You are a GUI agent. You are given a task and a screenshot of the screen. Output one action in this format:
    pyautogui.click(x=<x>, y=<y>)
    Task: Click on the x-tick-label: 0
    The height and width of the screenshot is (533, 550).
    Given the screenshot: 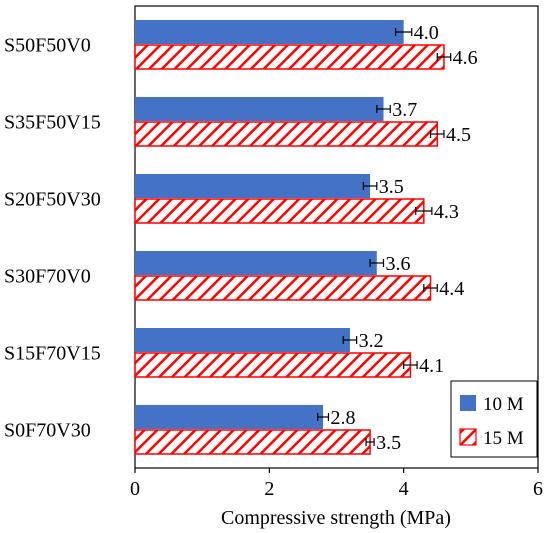 What is the action you would take?
    pyautogui.click(x=135, y=489)
    